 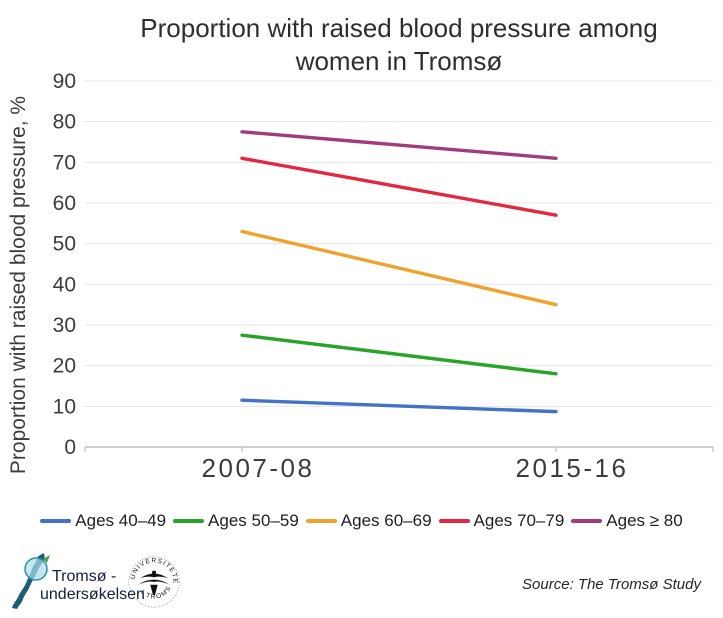 I want to click on y-tick-label: 80, so click(x=64, y=122).